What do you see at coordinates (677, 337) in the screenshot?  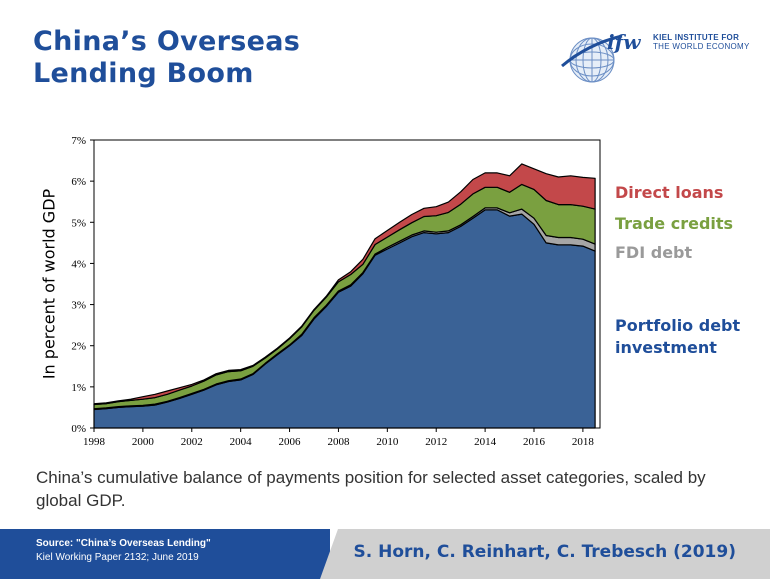 I see `legend-portfolio: Portfolio debt investment` at bounding box center [677, 337].